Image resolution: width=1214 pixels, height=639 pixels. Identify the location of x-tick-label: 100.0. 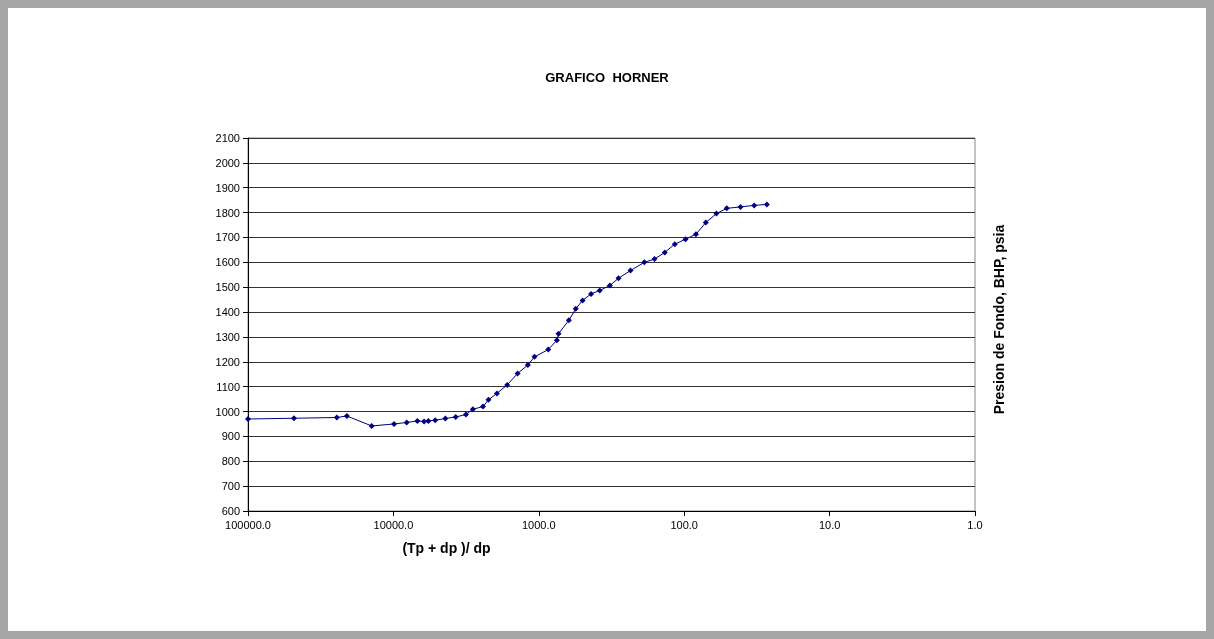
(684, 524).